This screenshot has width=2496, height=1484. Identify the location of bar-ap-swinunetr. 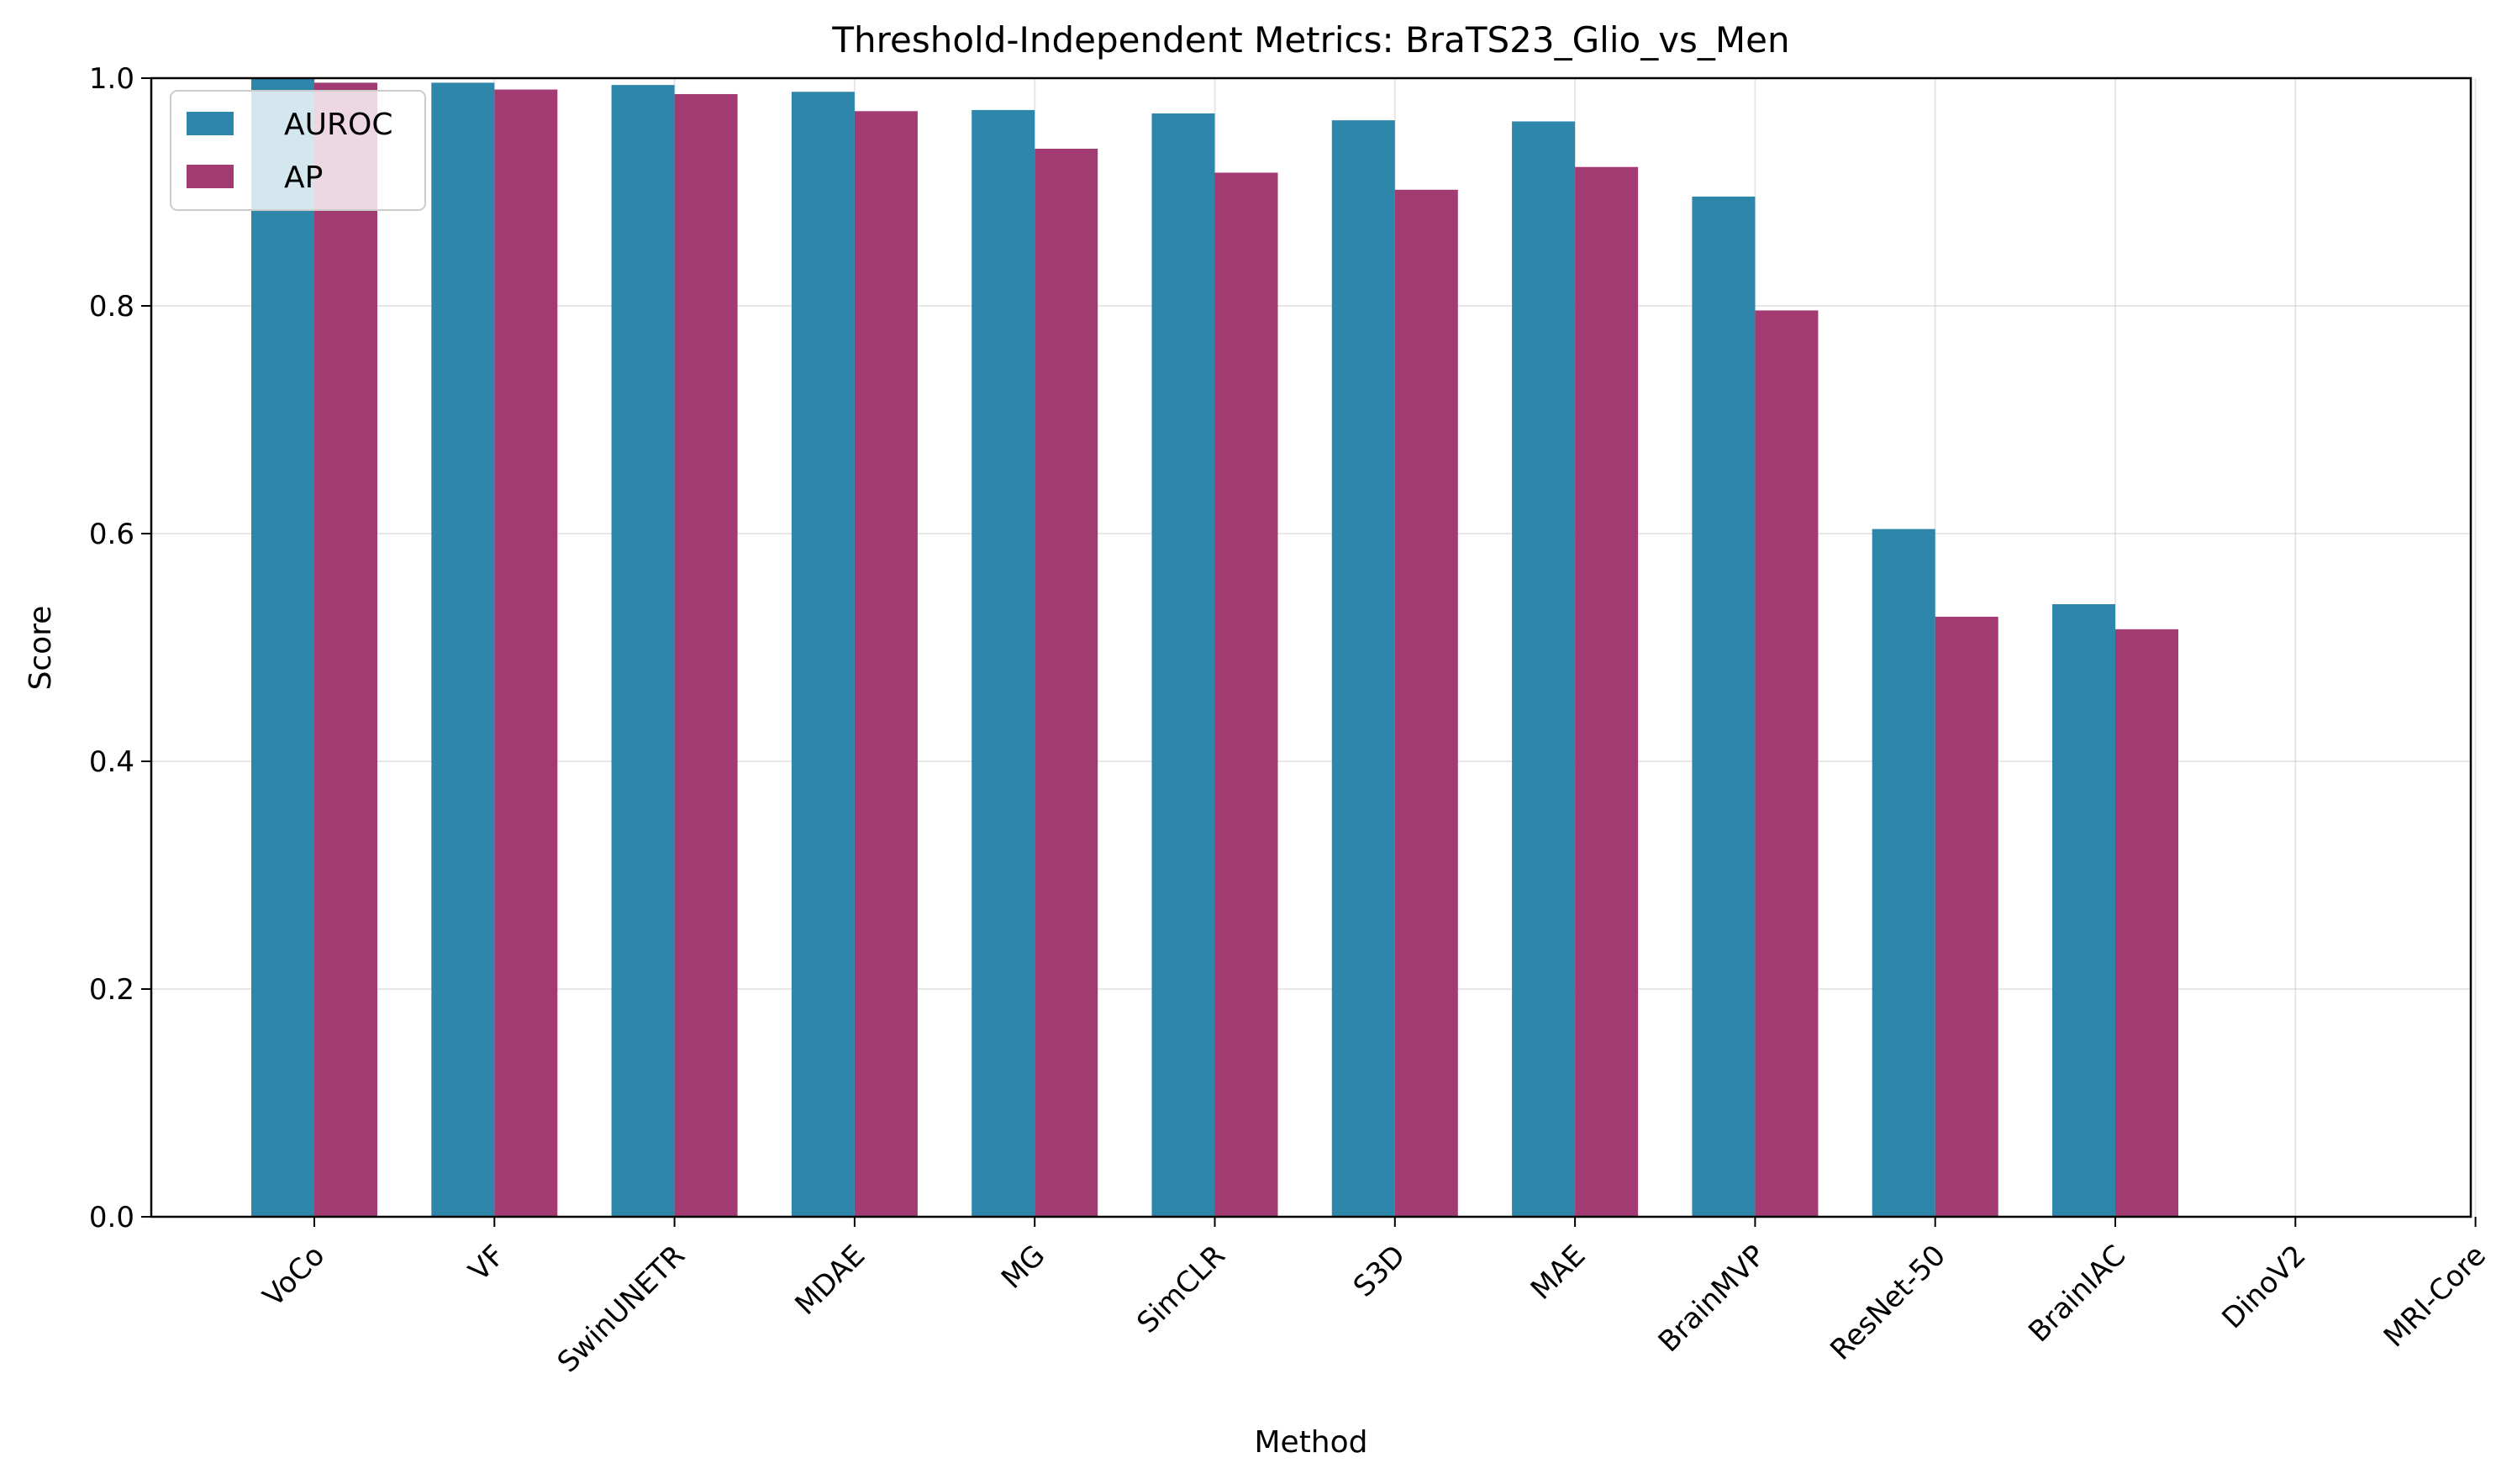
(706, 655).